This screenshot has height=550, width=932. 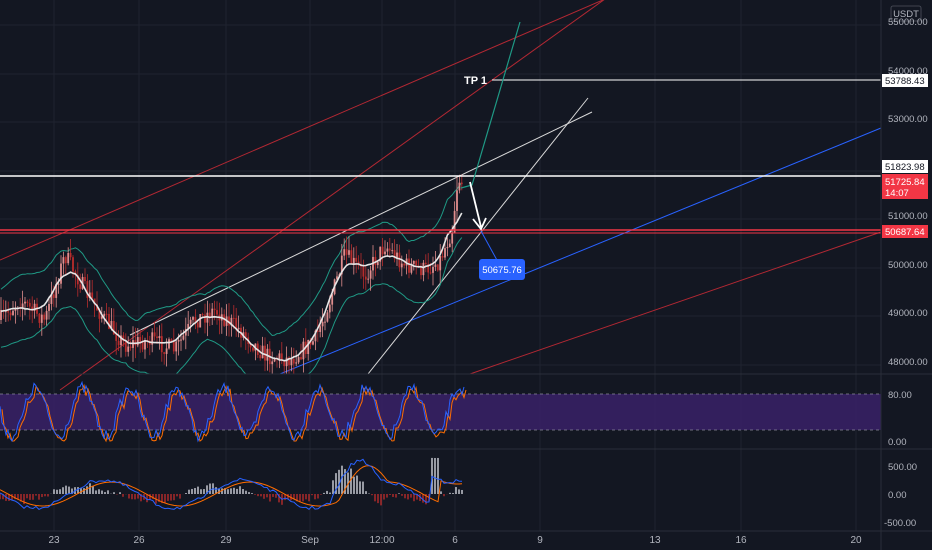 I want to click on target-callout: 50675.76, so click(x=502, y=269).